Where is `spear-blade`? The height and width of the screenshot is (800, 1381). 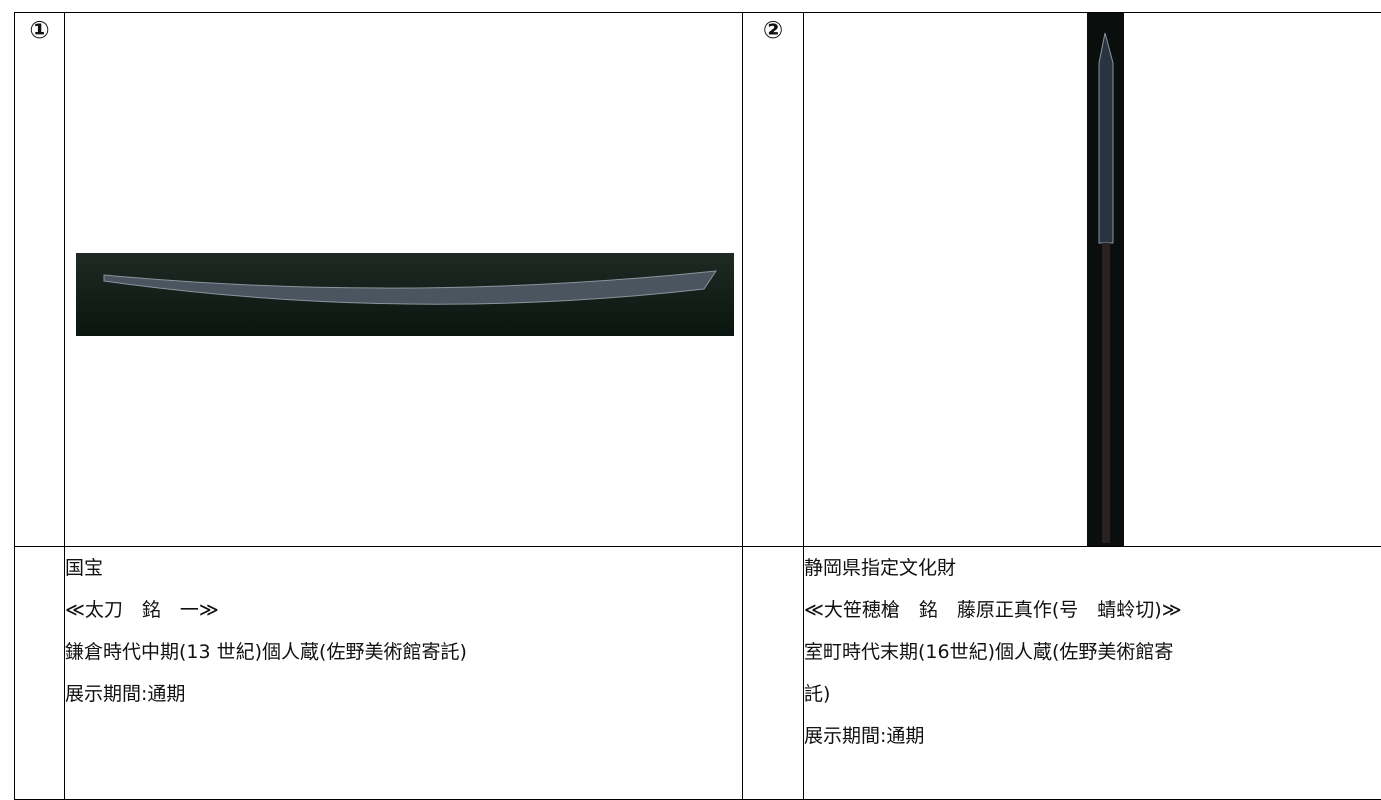
spear-blade is located at coordinates (1106, 287).